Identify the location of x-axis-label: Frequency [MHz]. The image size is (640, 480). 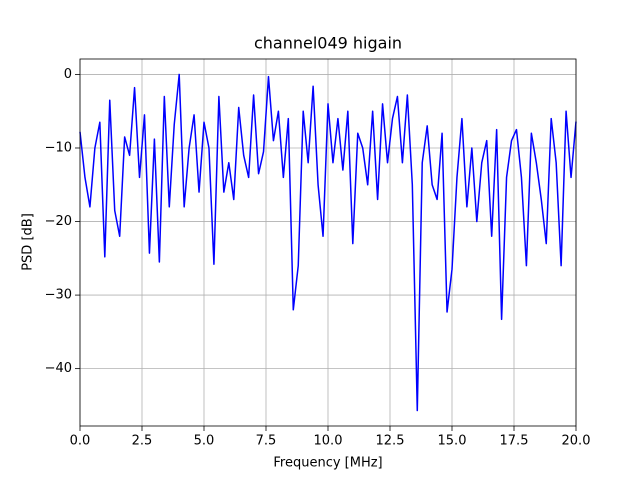
(327, 463).